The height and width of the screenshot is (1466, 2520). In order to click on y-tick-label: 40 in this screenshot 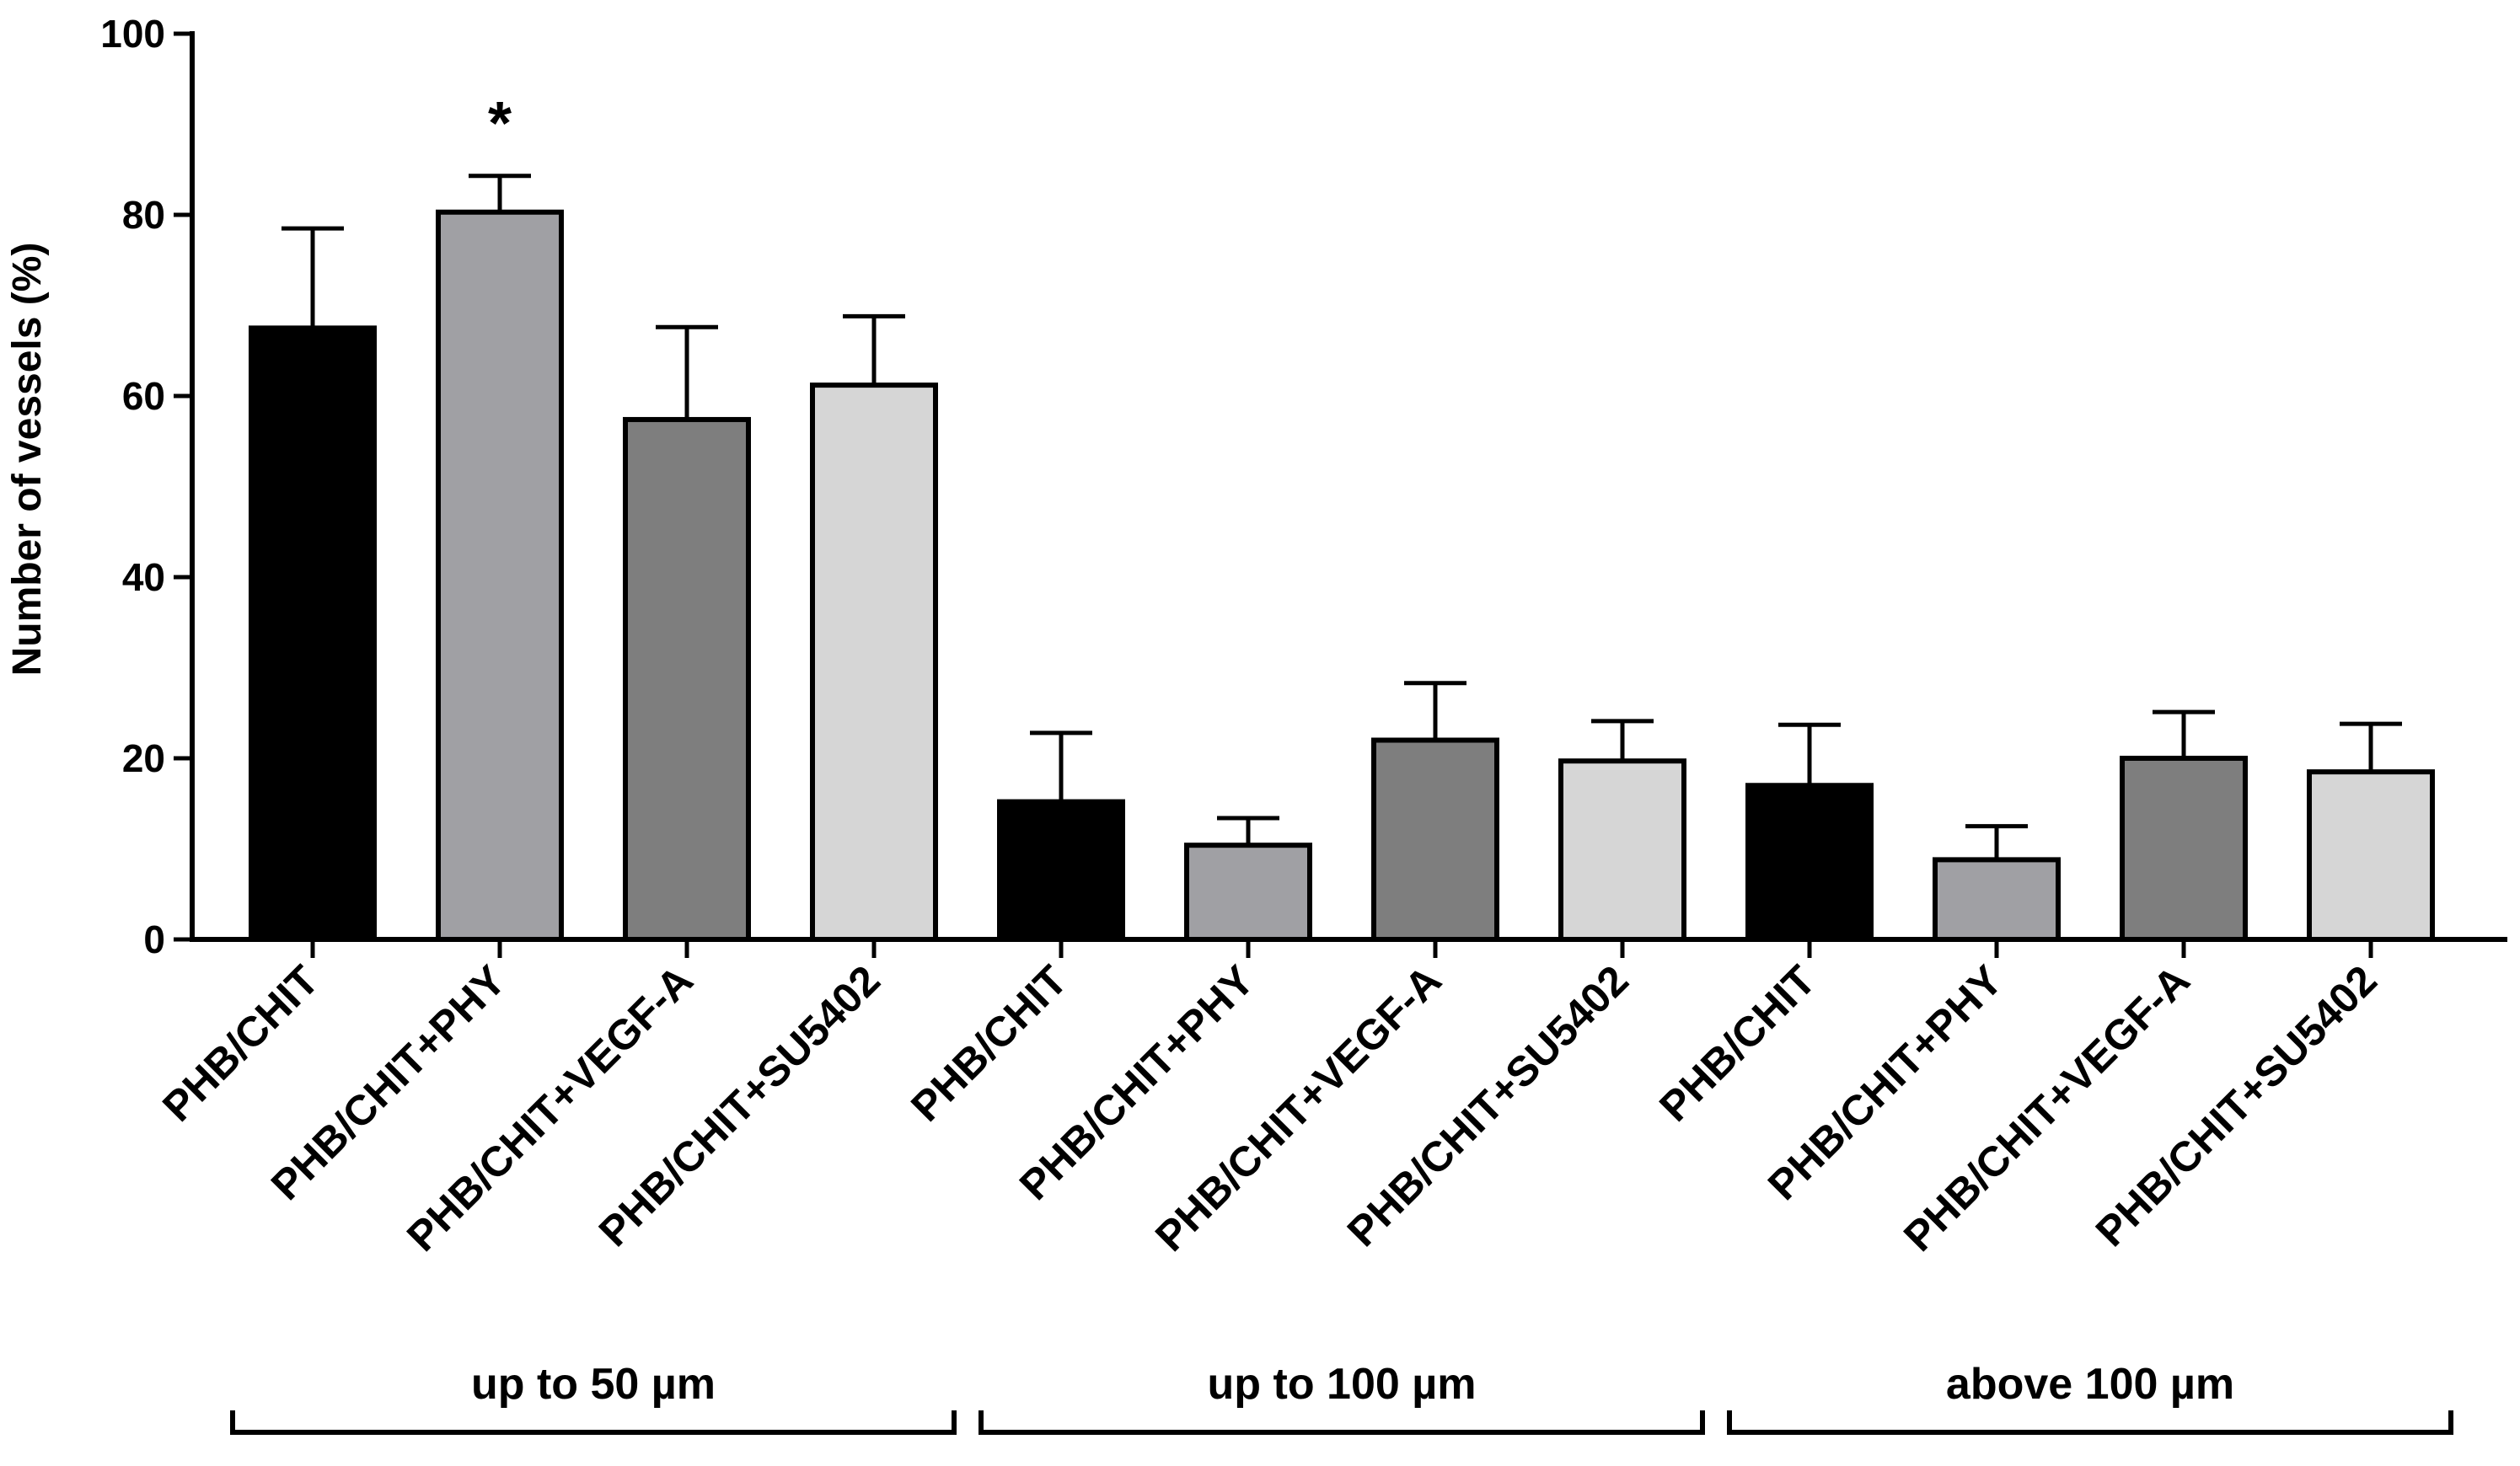, I will do `click(143, 577)`.